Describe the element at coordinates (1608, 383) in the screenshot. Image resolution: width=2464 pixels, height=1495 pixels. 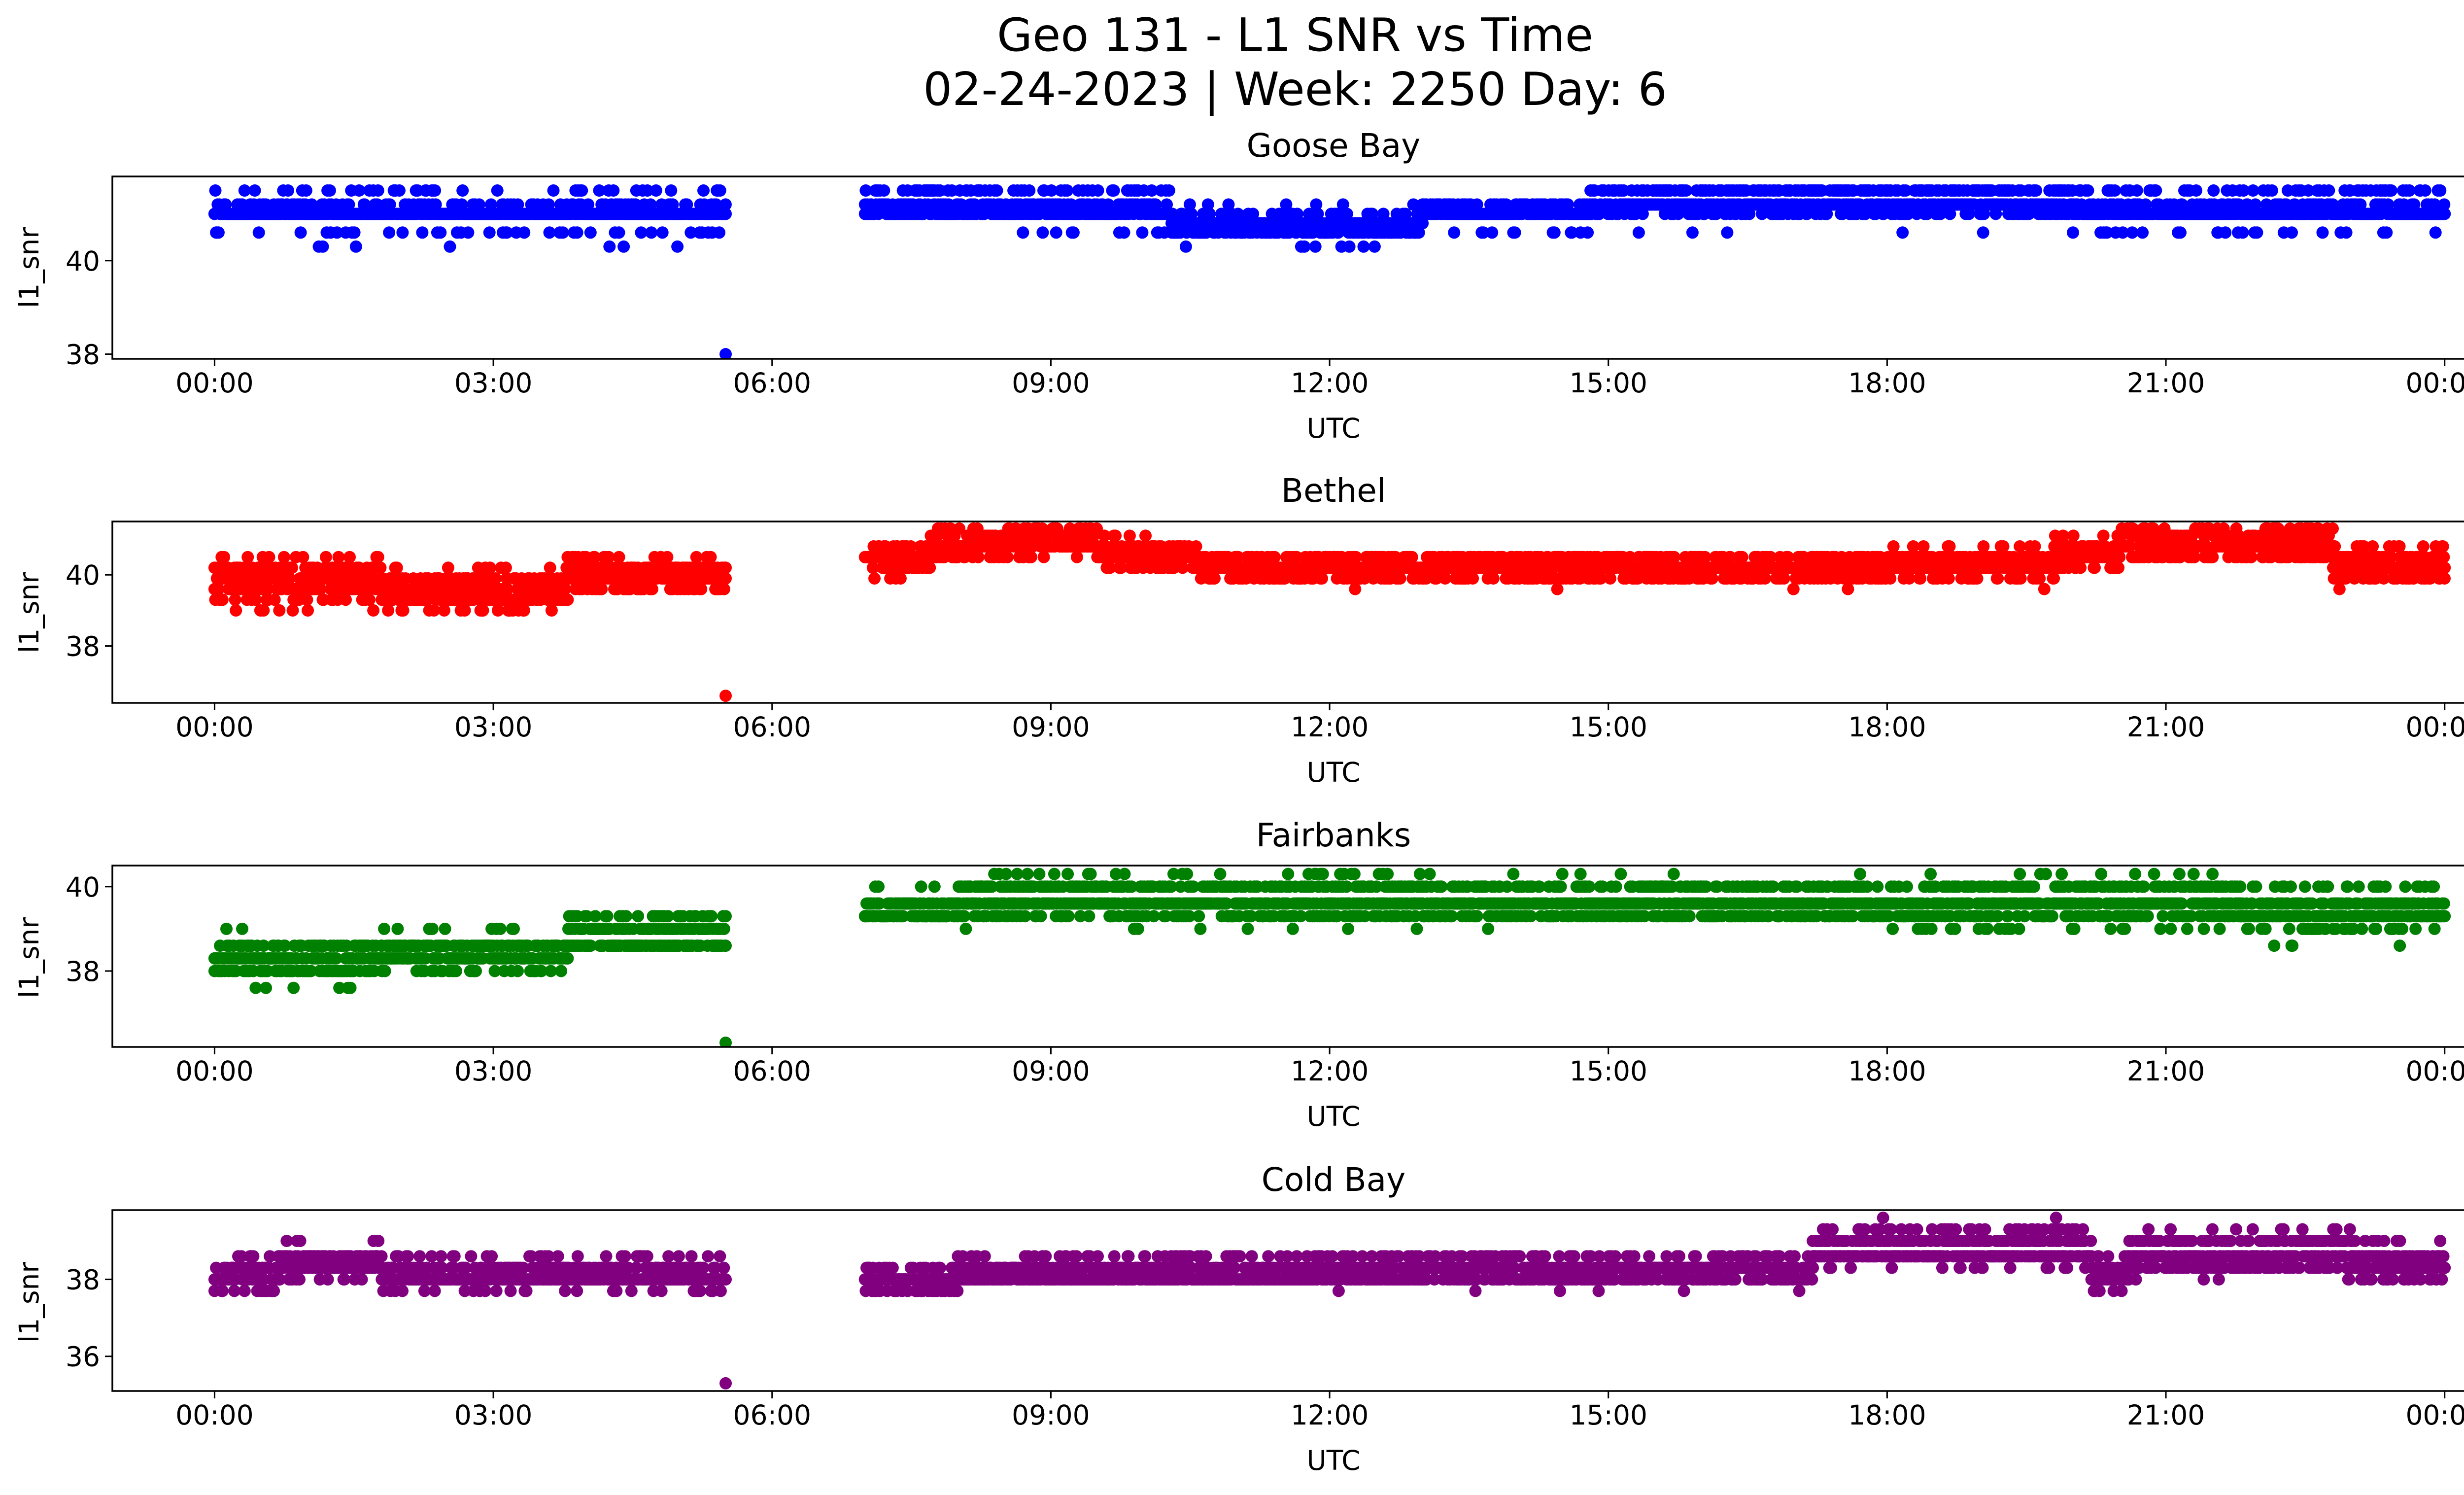
I see `x-tick-label: 15:00` at that location.